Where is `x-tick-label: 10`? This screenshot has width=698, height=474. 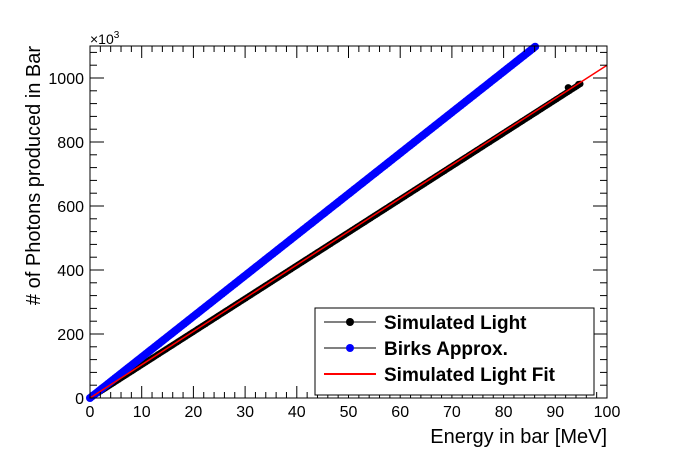 x-tick-label: 10 is located at coordinates (142, 412).